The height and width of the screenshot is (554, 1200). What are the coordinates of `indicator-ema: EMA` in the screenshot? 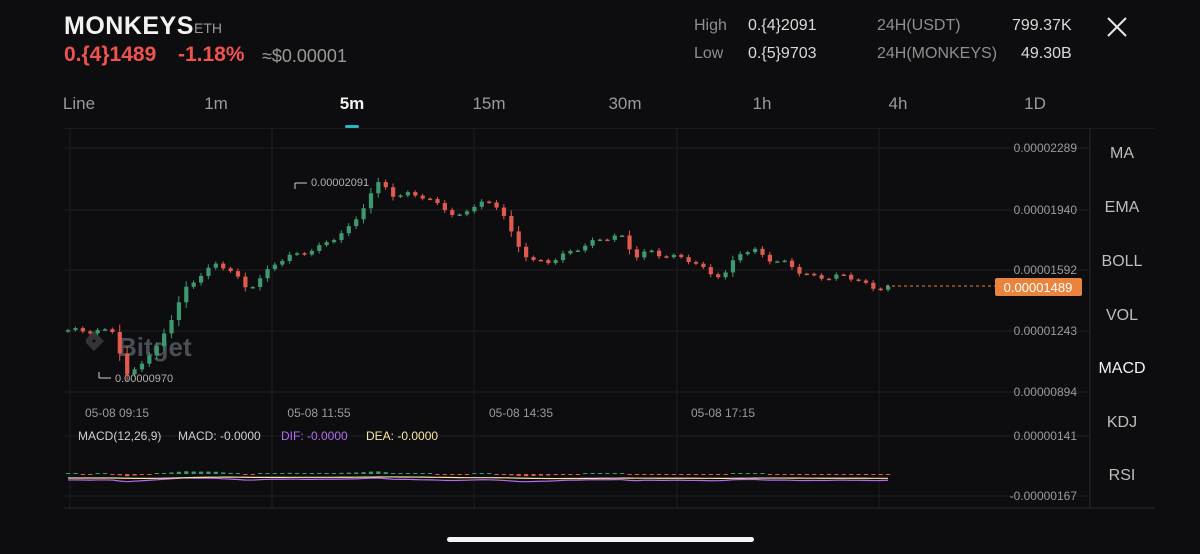 It's located at (1122, 207).